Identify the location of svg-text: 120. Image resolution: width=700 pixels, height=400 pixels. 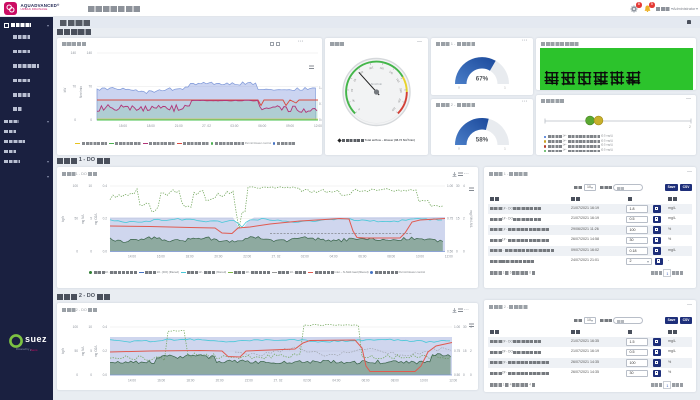
(382, 68).